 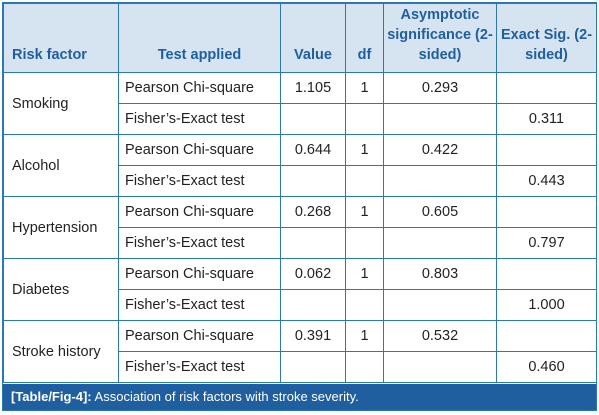 I want to click on value-cell: 0.644, so click(x=313, y=150).